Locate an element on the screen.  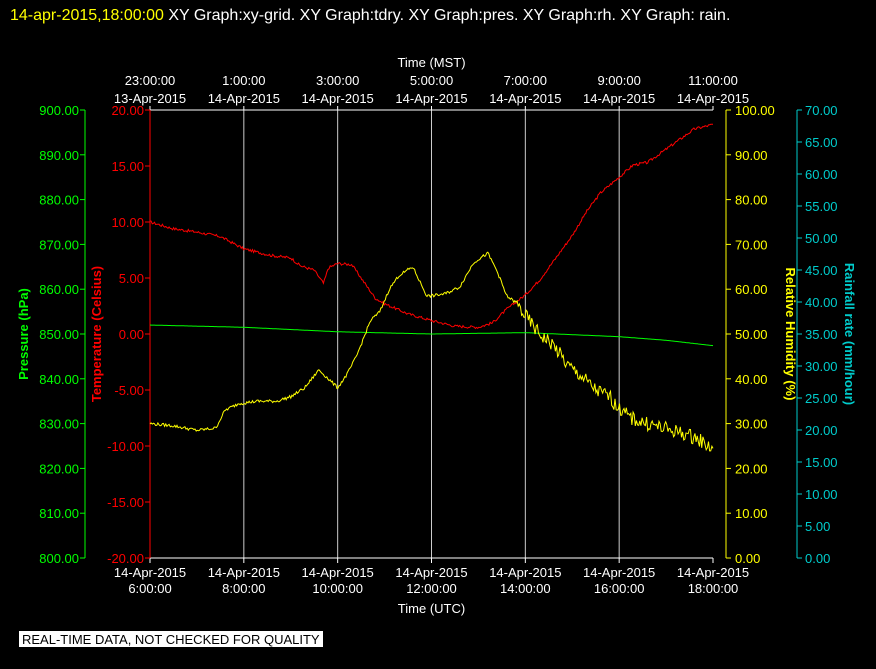
pressure-tick-label: 870.00 is located at coordinates (59, 244).